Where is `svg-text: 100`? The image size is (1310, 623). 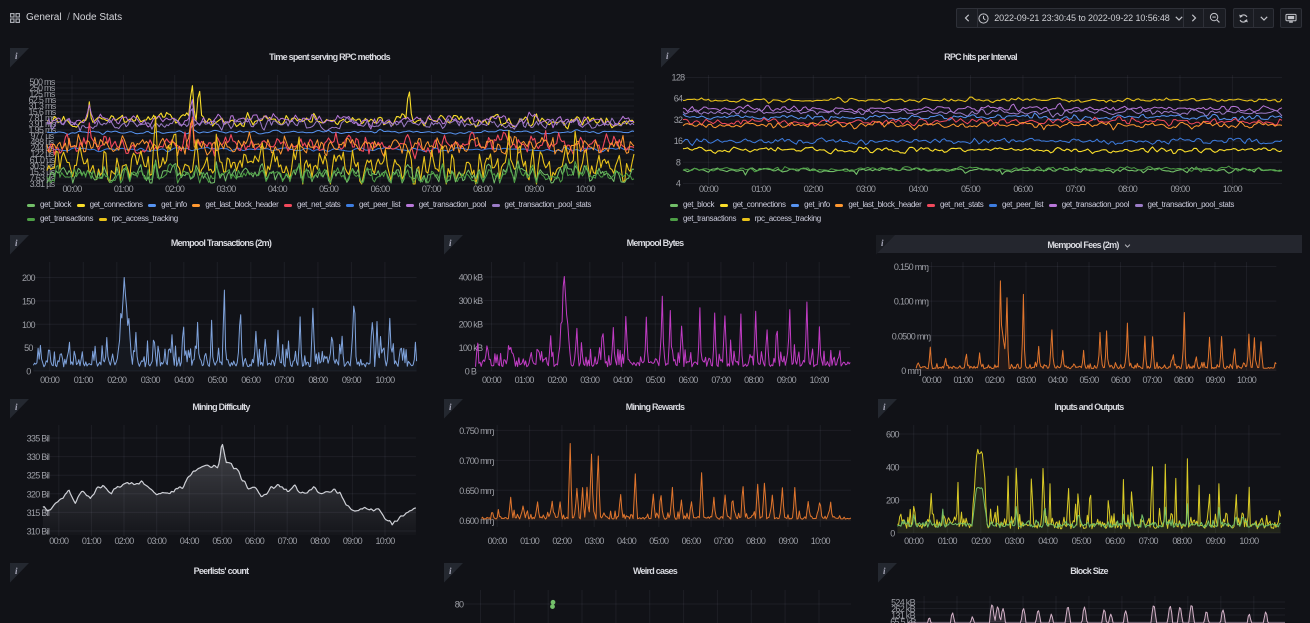 svg-text: 100 is located at coordinates (29, 325).